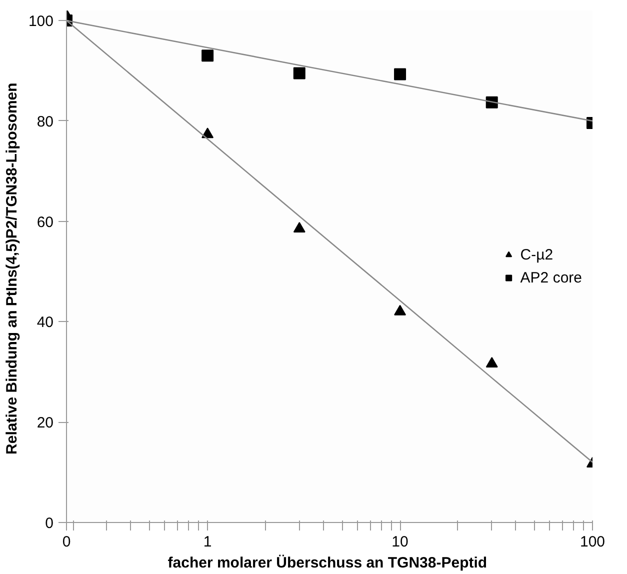 The width and height of the screenshot is (627, 574). What do you see at coordinates (11, 268) in the screenshot?
I see `y-axis-title: Relative Bindung an PtIns(4,5)P2/TGN38-Liposomen` at bounding box center [11, 268].